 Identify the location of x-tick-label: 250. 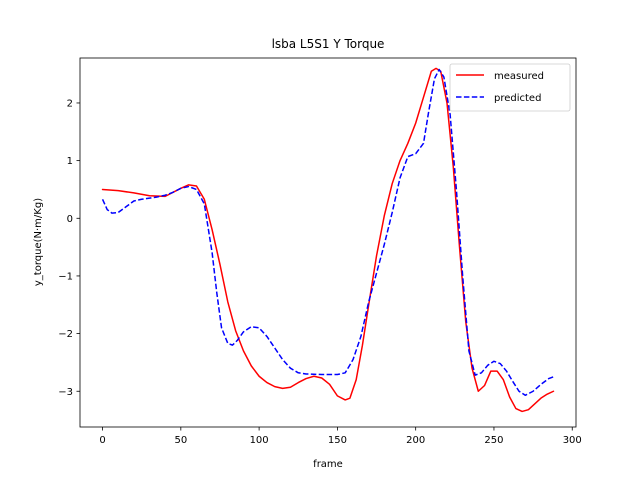
(493, 440).